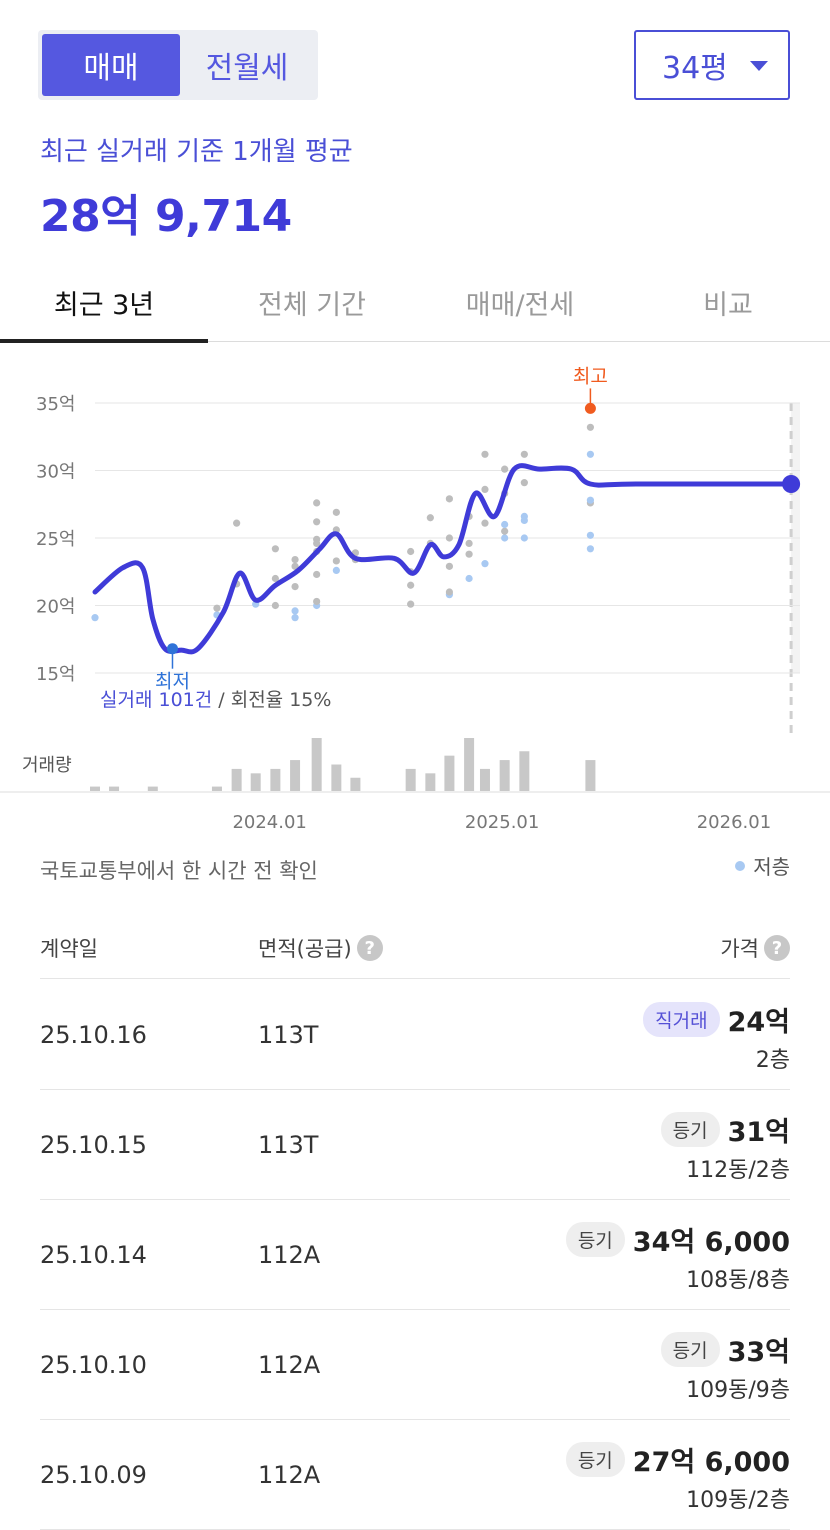  I want to click on row-floor: 112동/2층, so click(738, 1170).